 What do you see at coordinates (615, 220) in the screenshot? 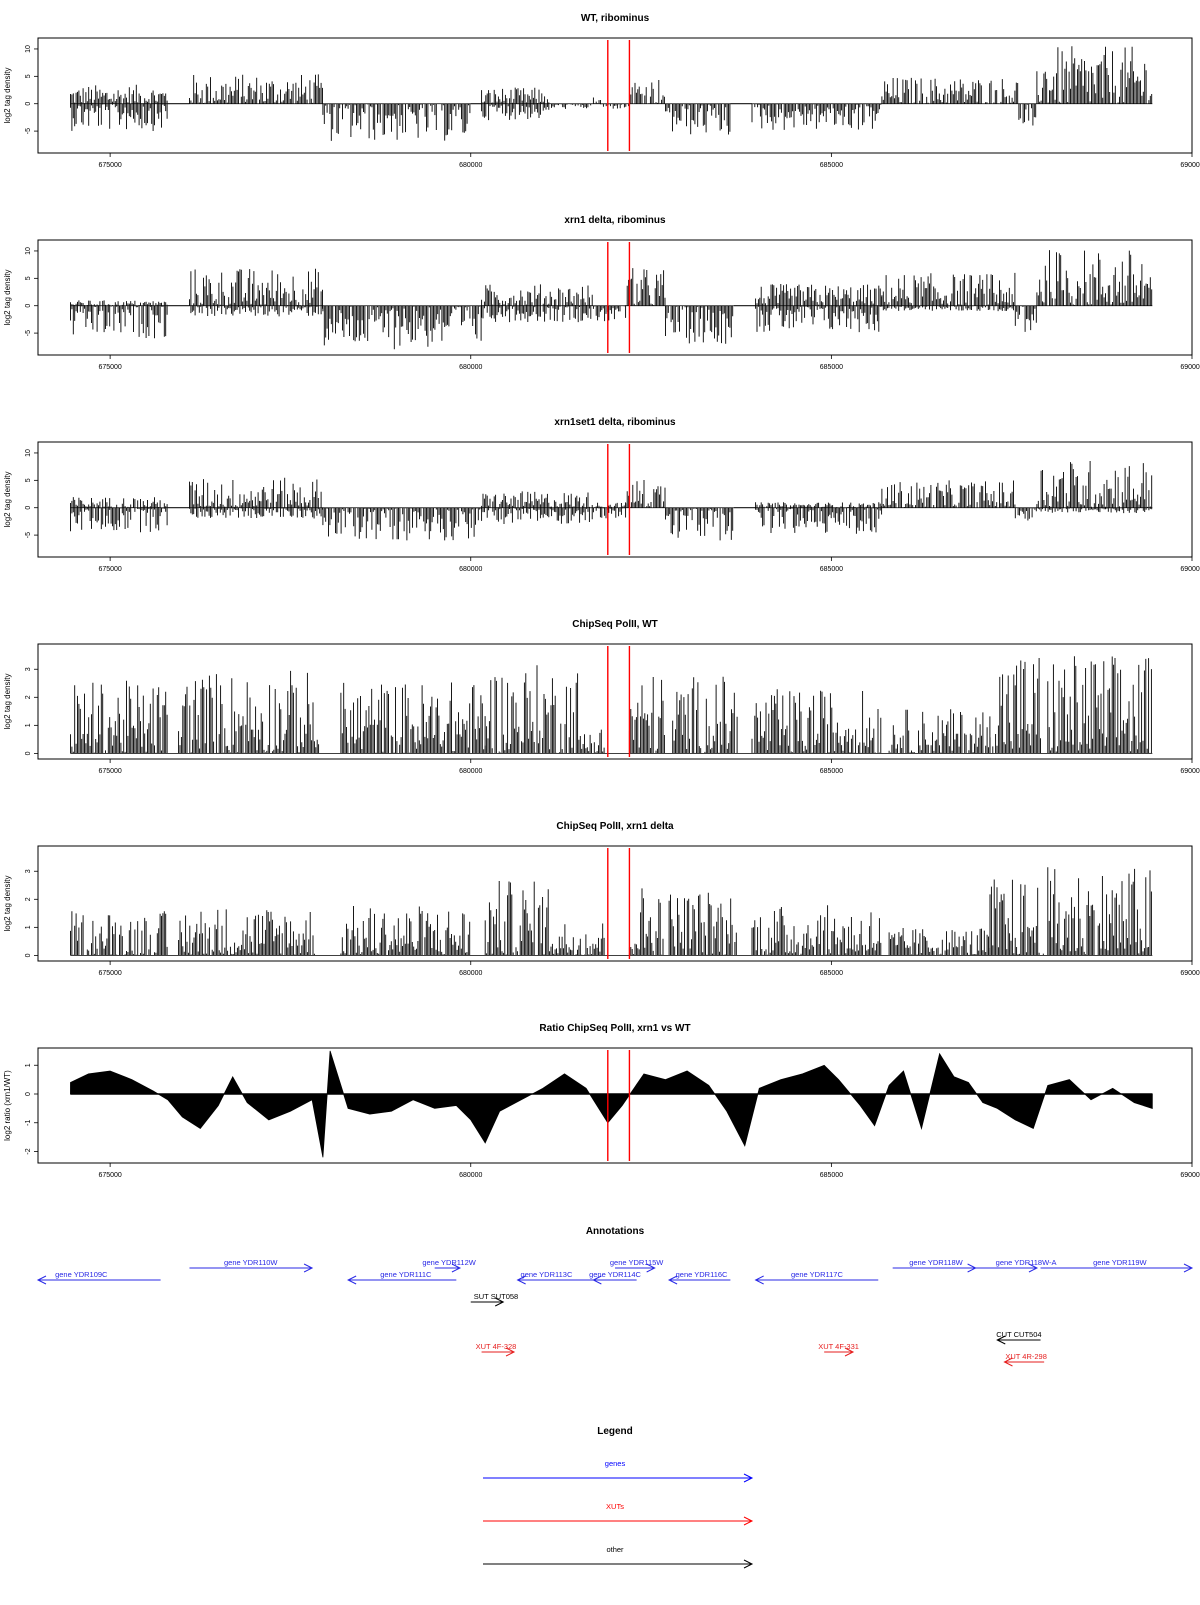
I see `panel-title: xrn1 delta, ribominus` at bounding box center [615, 220].